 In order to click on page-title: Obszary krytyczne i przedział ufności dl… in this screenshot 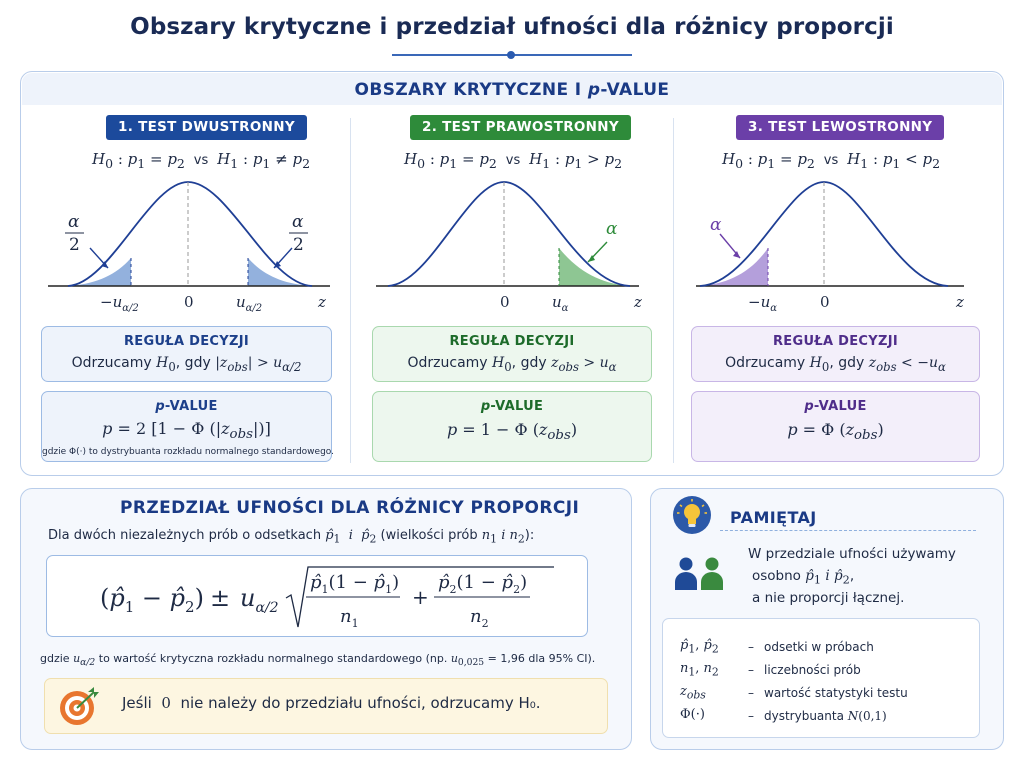, I will do `click(512, 27)`.